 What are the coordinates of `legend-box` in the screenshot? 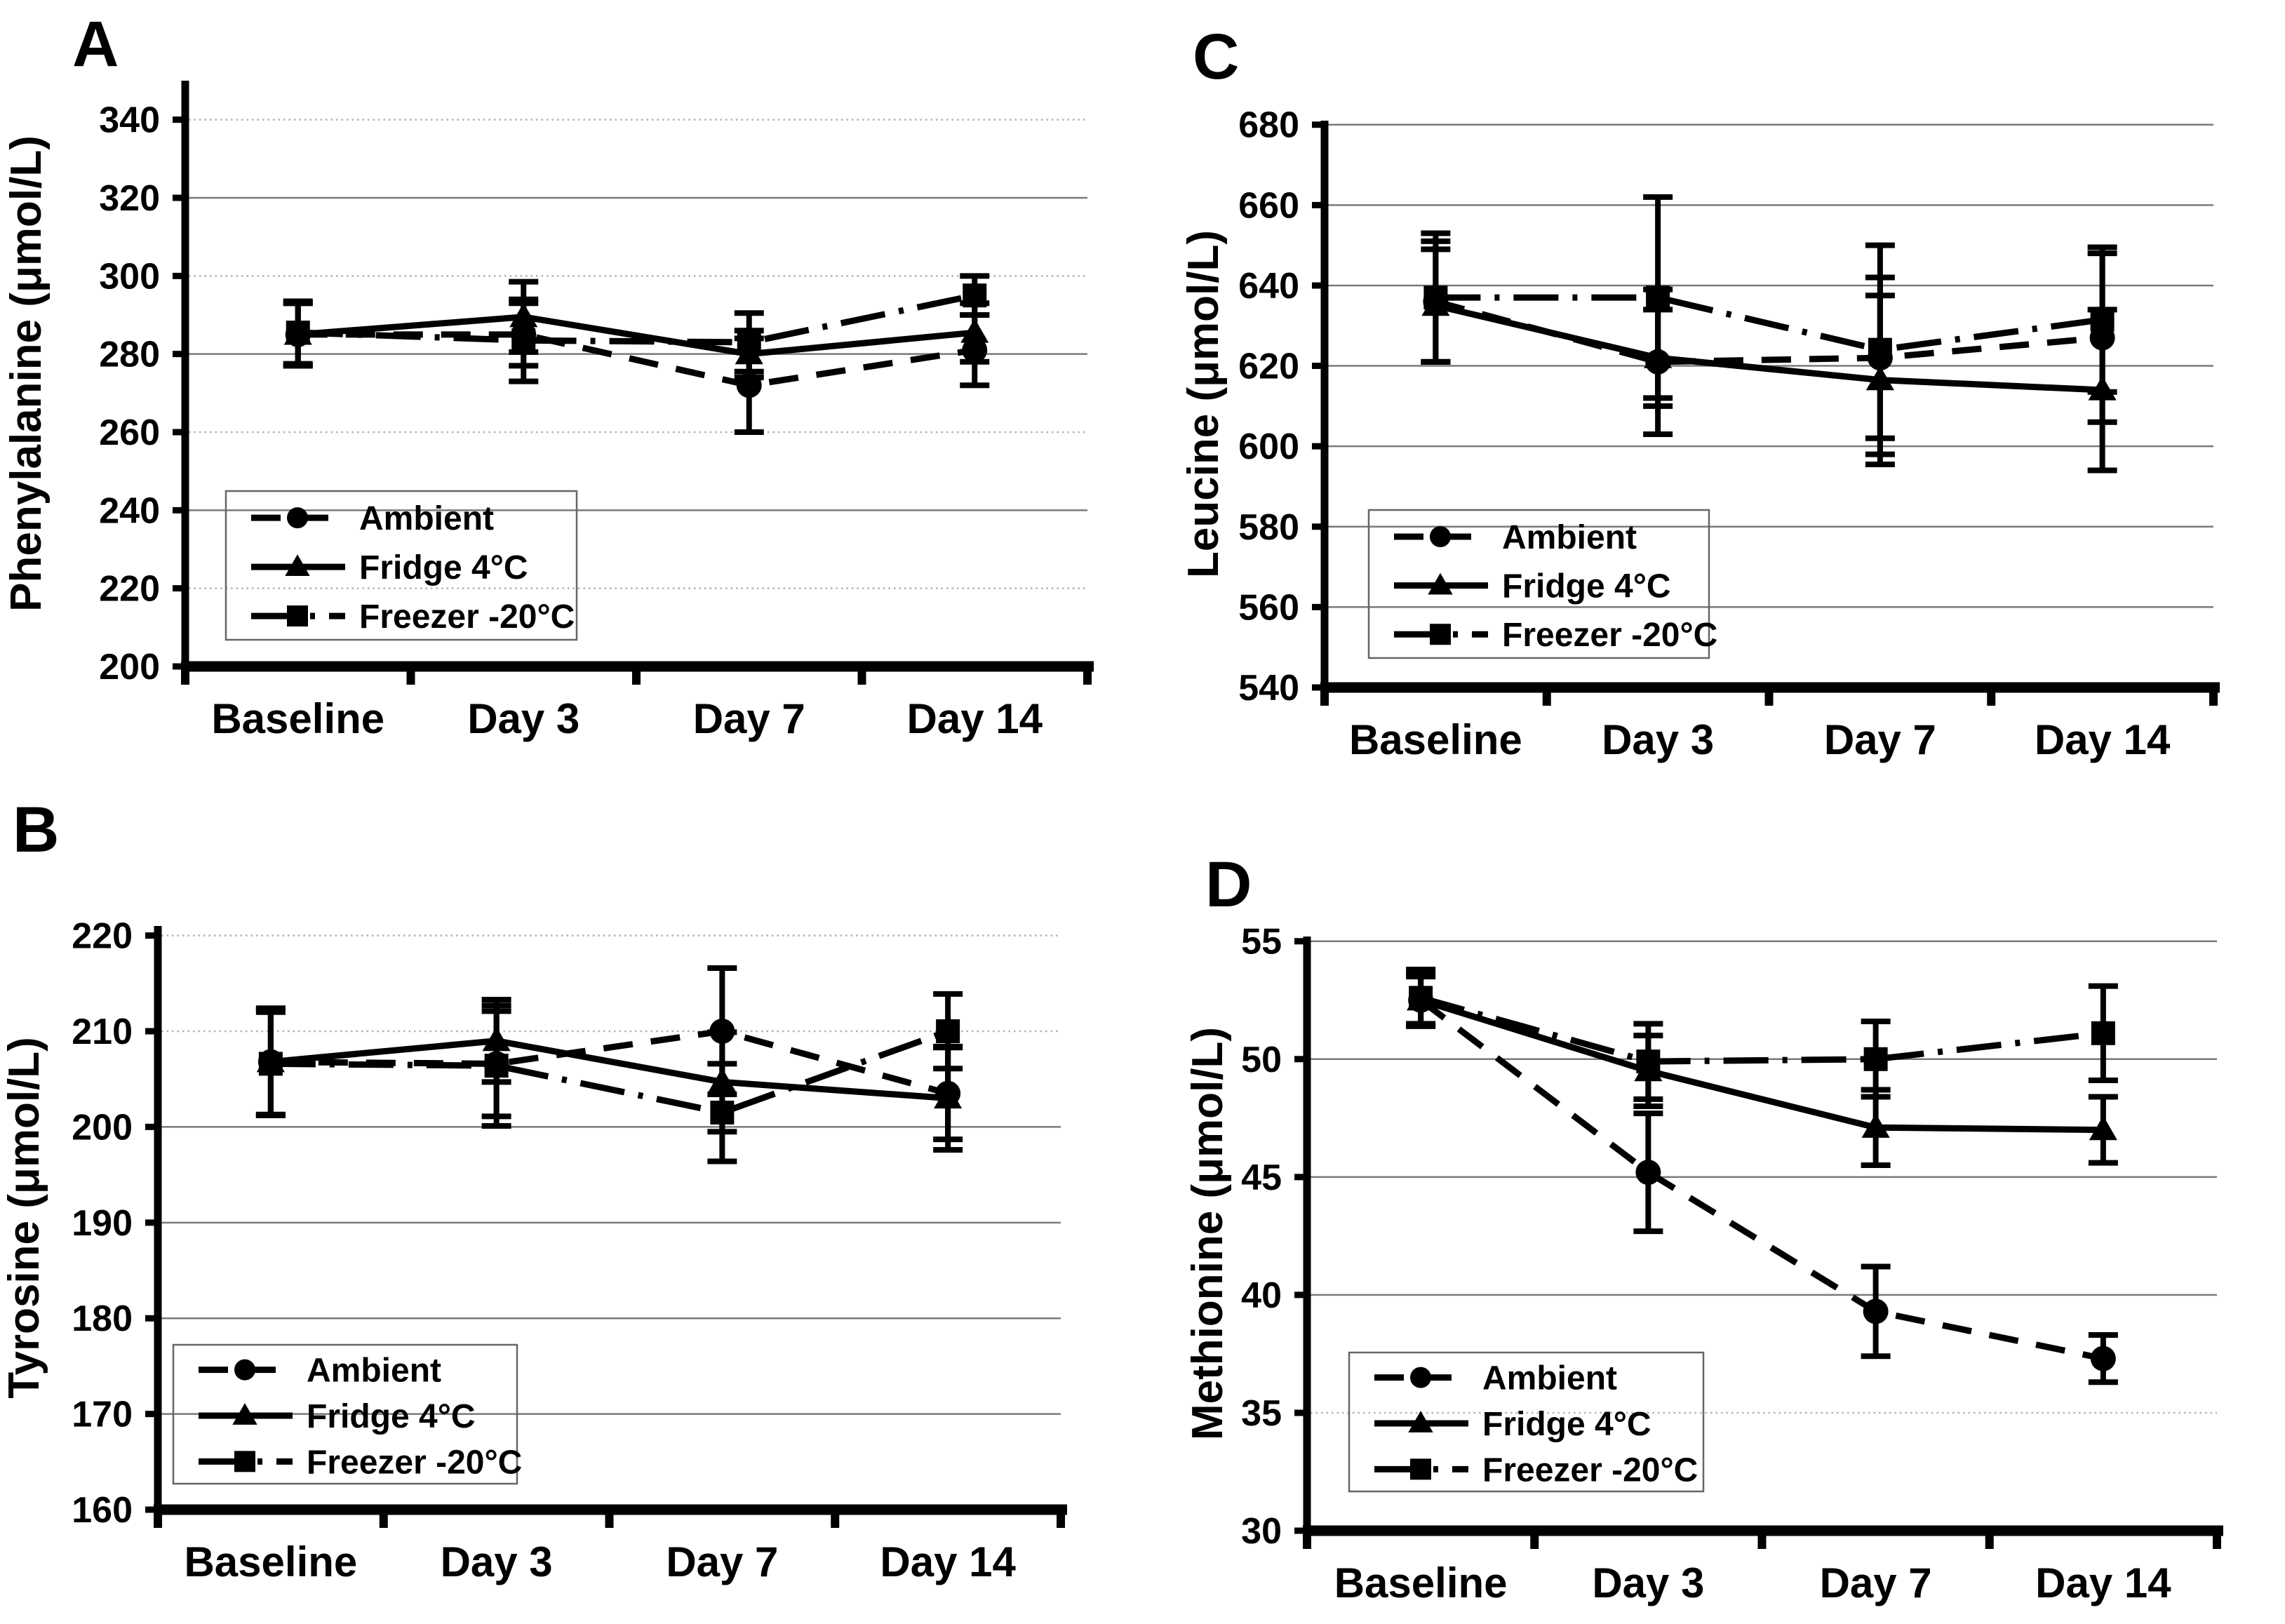 It's located at (1527, 1422).